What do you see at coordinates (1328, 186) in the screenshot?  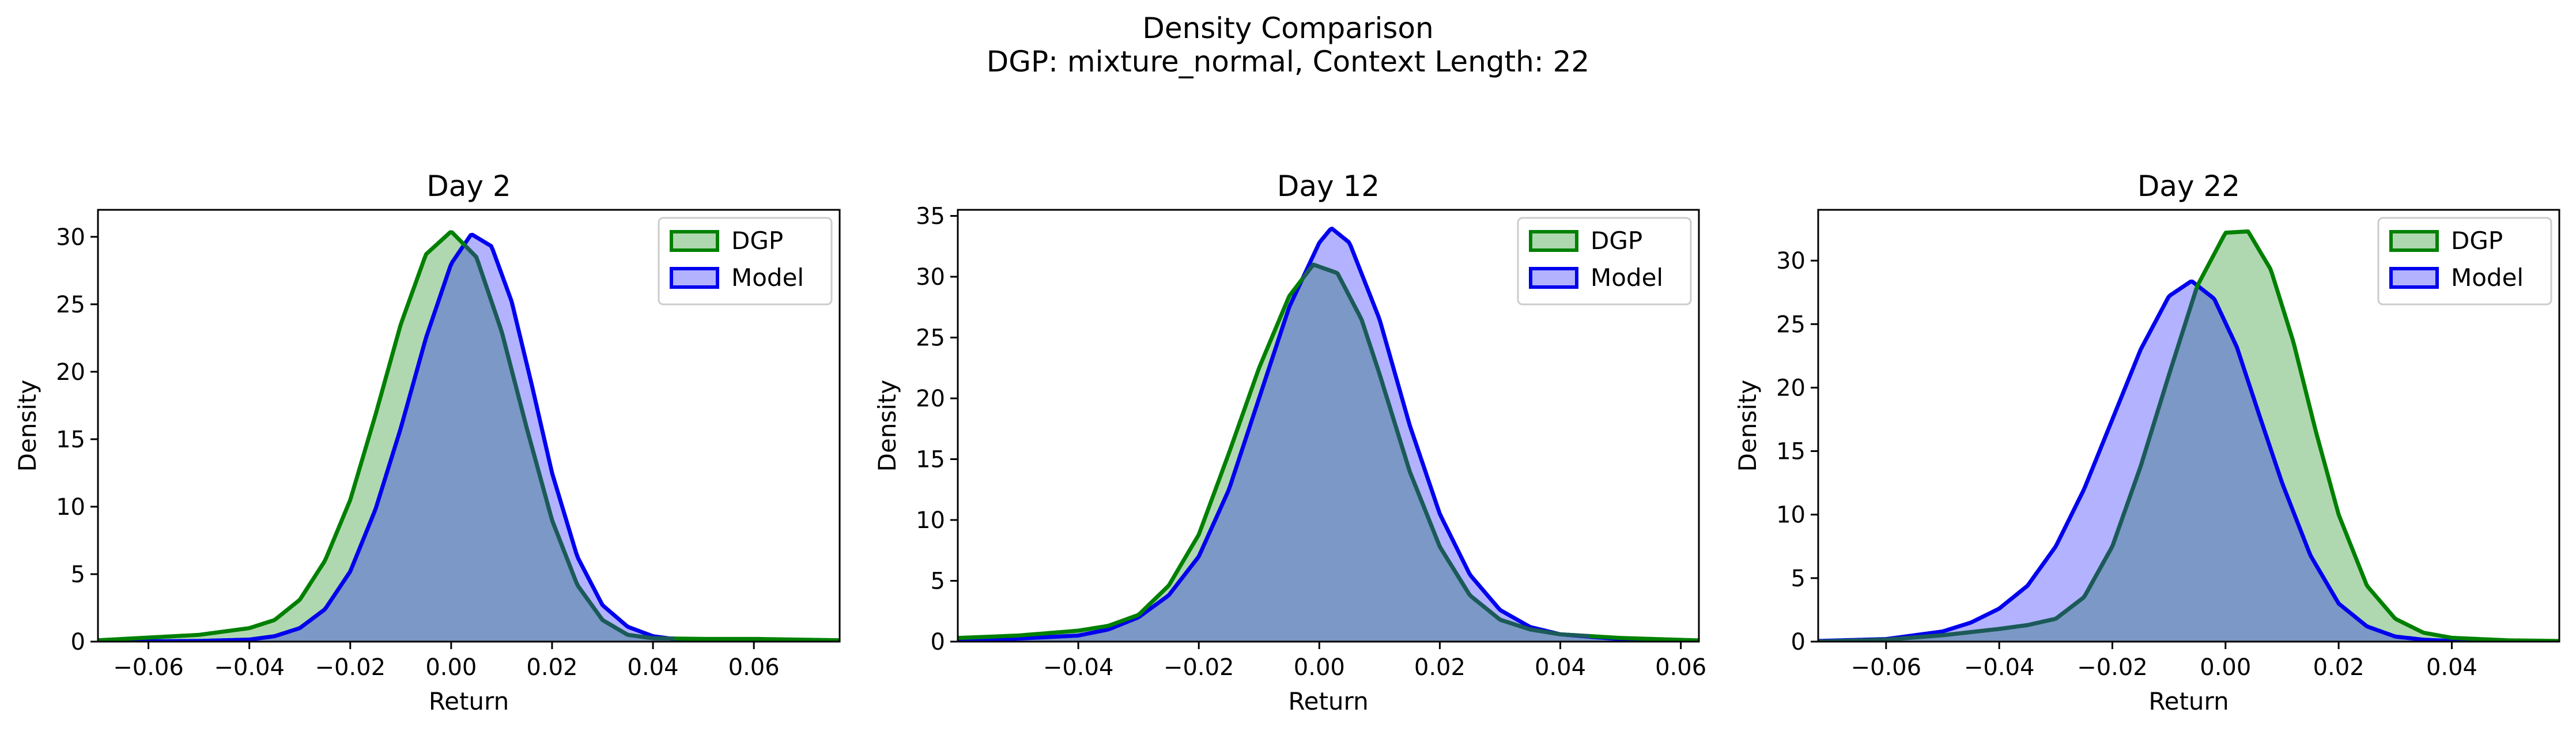 I see `panel-title: Day 12` at bounding box center [1328, 186].